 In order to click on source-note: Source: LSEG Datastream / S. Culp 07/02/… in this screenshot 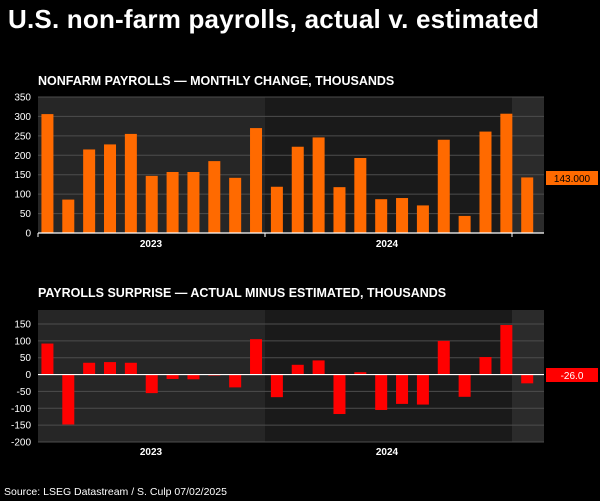, I will do `click(115, 492)`.